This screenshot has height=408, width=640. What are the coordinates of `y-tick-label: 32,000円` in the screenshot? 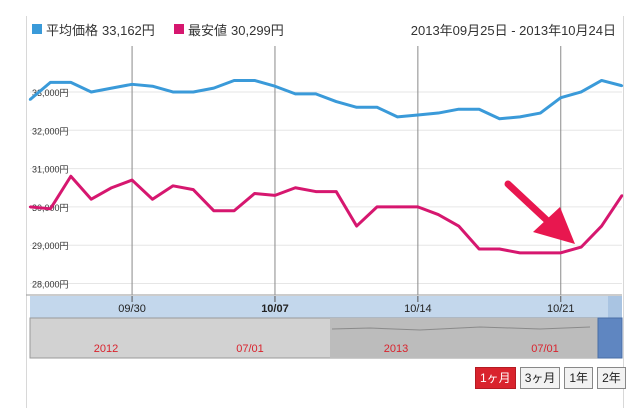 It's located at (50, 131).